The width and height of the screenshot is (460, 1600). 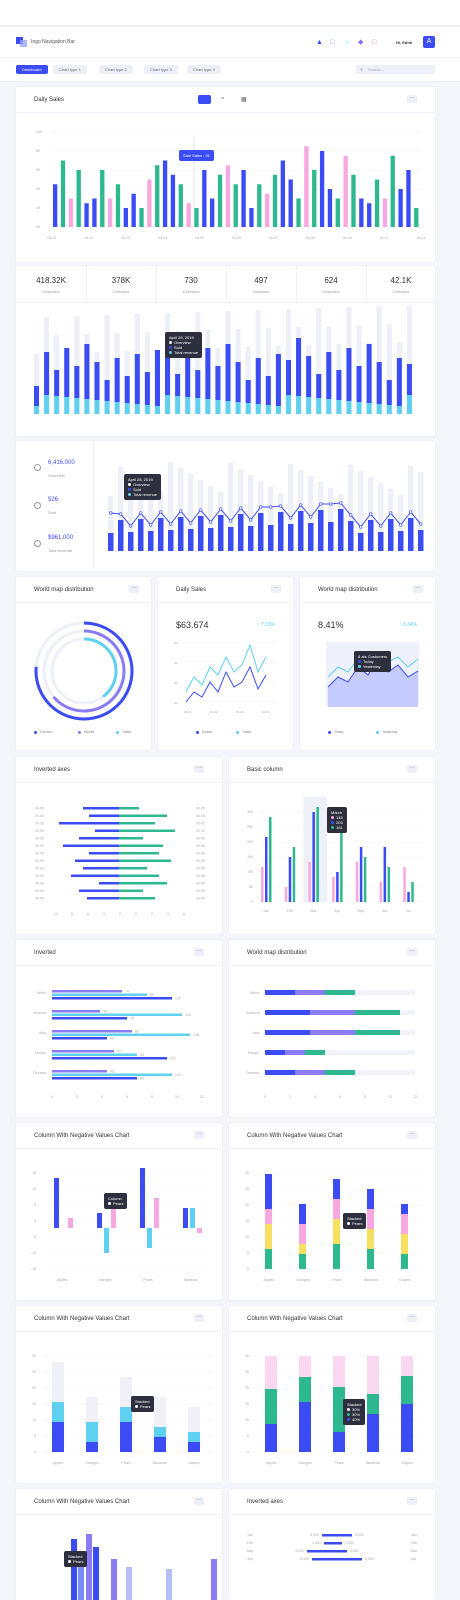 I want to click on message-icon: □, so click(x=332, y=42).